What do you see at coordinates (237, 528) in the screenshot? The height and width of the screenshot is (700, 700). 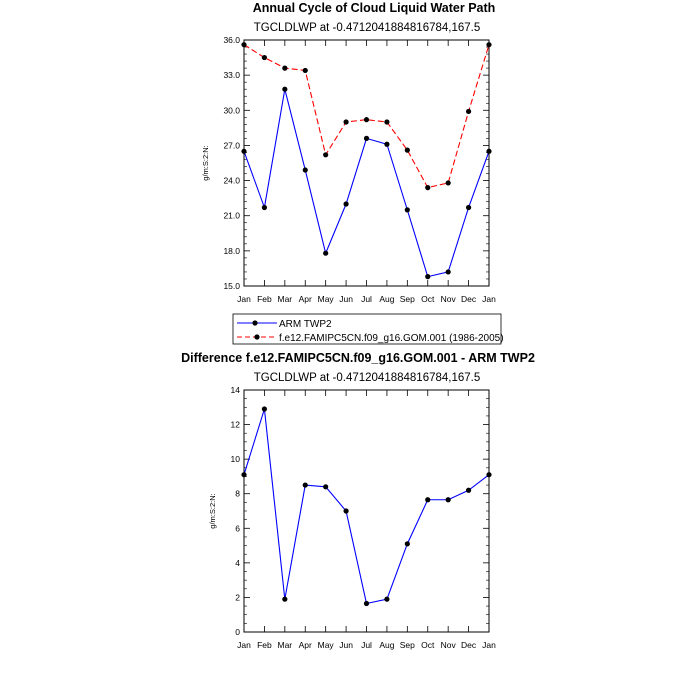 I see `chart2-ytick-label: 6` at bounding box center [237, 528].